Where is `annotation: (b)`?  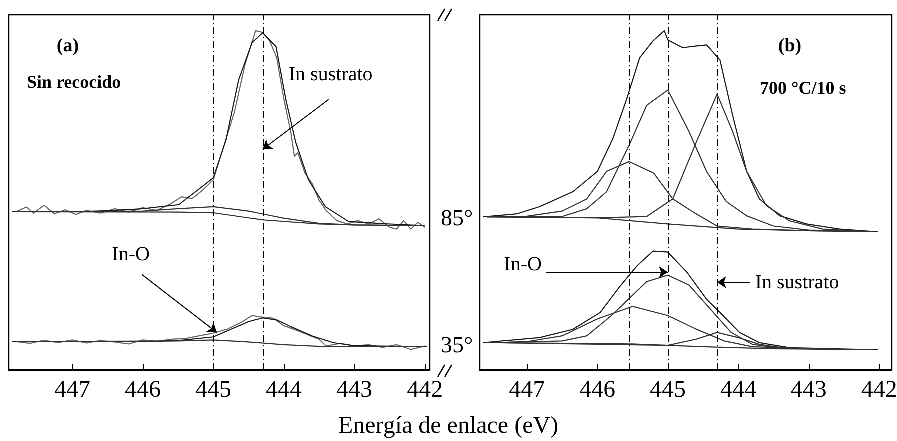
annotation: (b) is located at coordinates (790, 46).